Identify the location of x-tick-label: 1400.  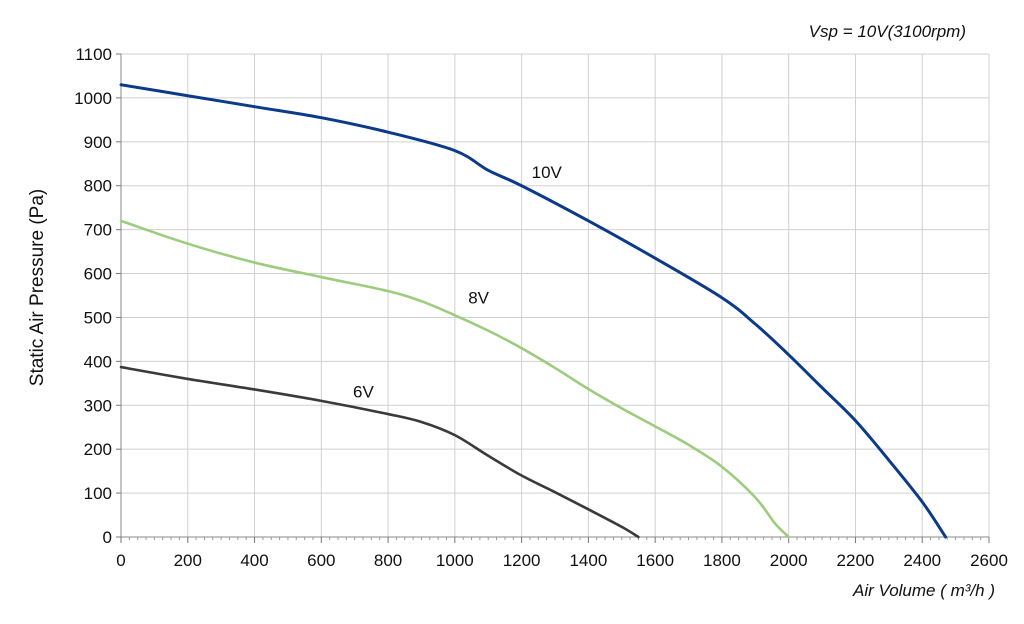
(588, 560).